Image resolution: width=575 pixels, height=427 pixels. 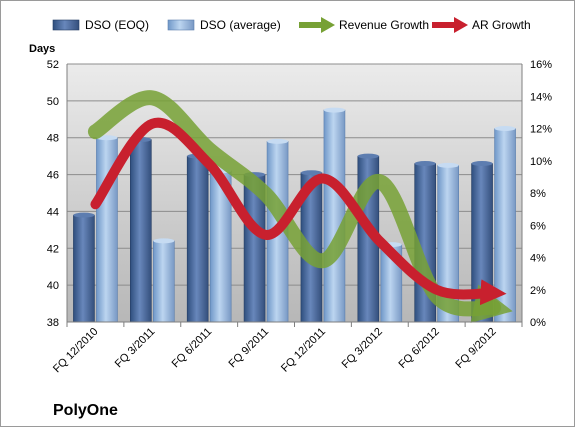 I want to click on y2-tick-label: 10%, so click(x=541, y=162).